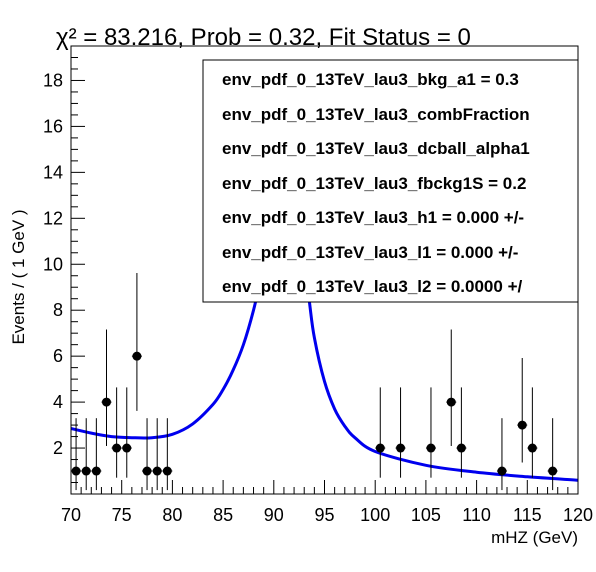 The width and height of the screenshot is (596, 572). What do you see at coordinates (376, 114) in the screenshot?
I see `legend-entry-2: env_pdf_0_13TeV_lau3_combFraction` at bounding box center [376, 114].